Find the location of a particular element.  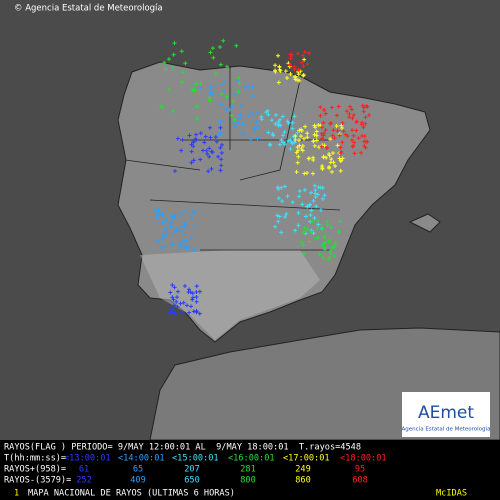

south-relief is located at coordinates (230, 295).